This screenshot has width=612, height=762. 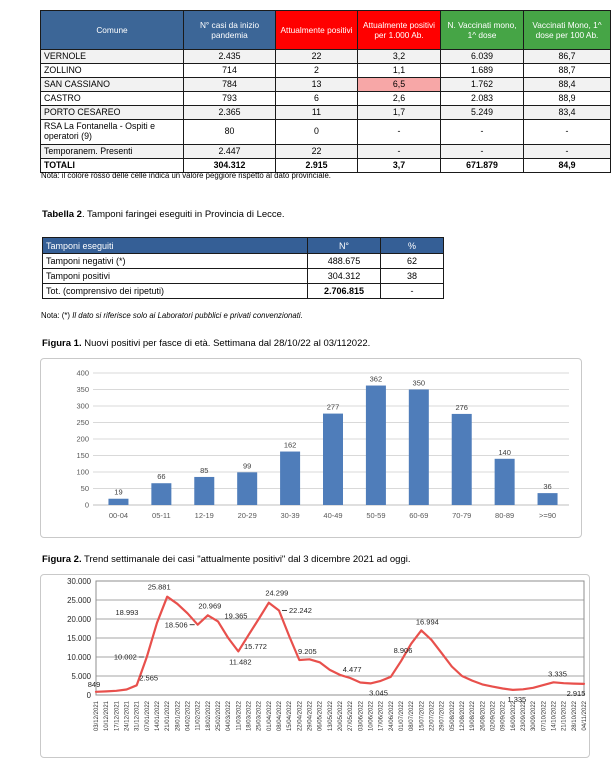 I want to click on value-cell: 304.312, so click(x=229, y=165).